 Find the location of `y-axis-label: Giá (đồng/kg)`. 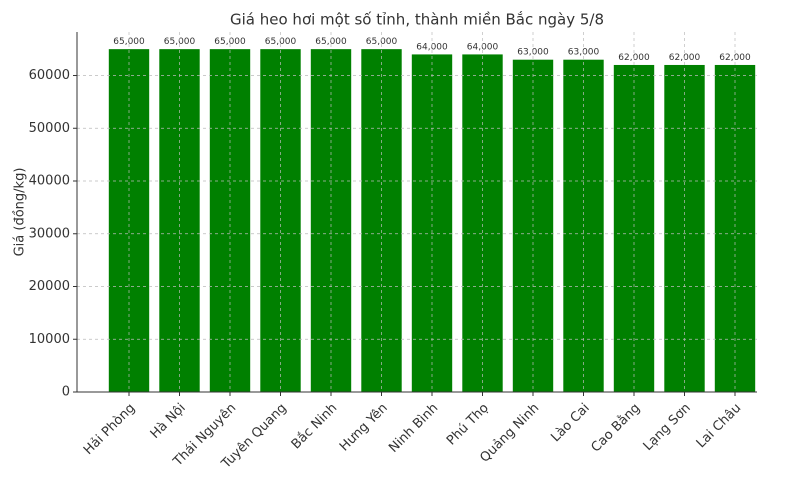

y-axis-label: Giá (đồng/kg) is located at coordinates (20, 212).